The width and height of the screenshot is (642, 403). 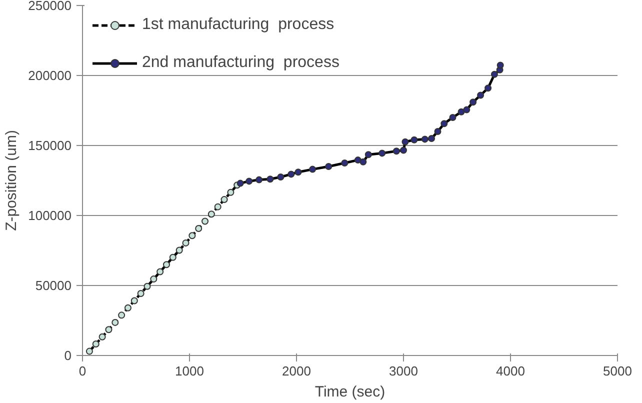 What do you see at coordinates (50, 215) in the screenshot?
I see `y-tick-label: 100000` at bounding box center [50, 215].